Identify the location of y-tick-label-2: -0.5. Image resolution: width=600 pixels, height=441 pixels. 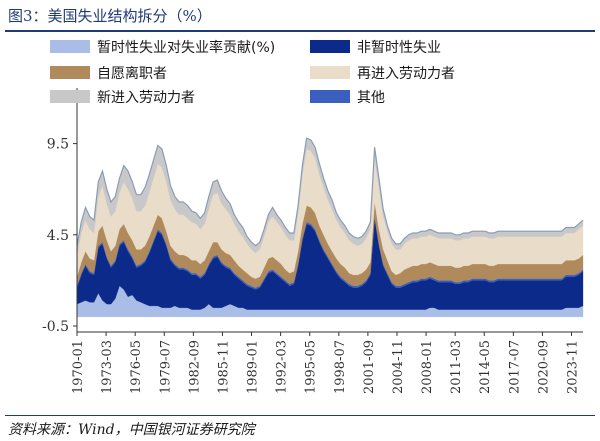
(55, 327).